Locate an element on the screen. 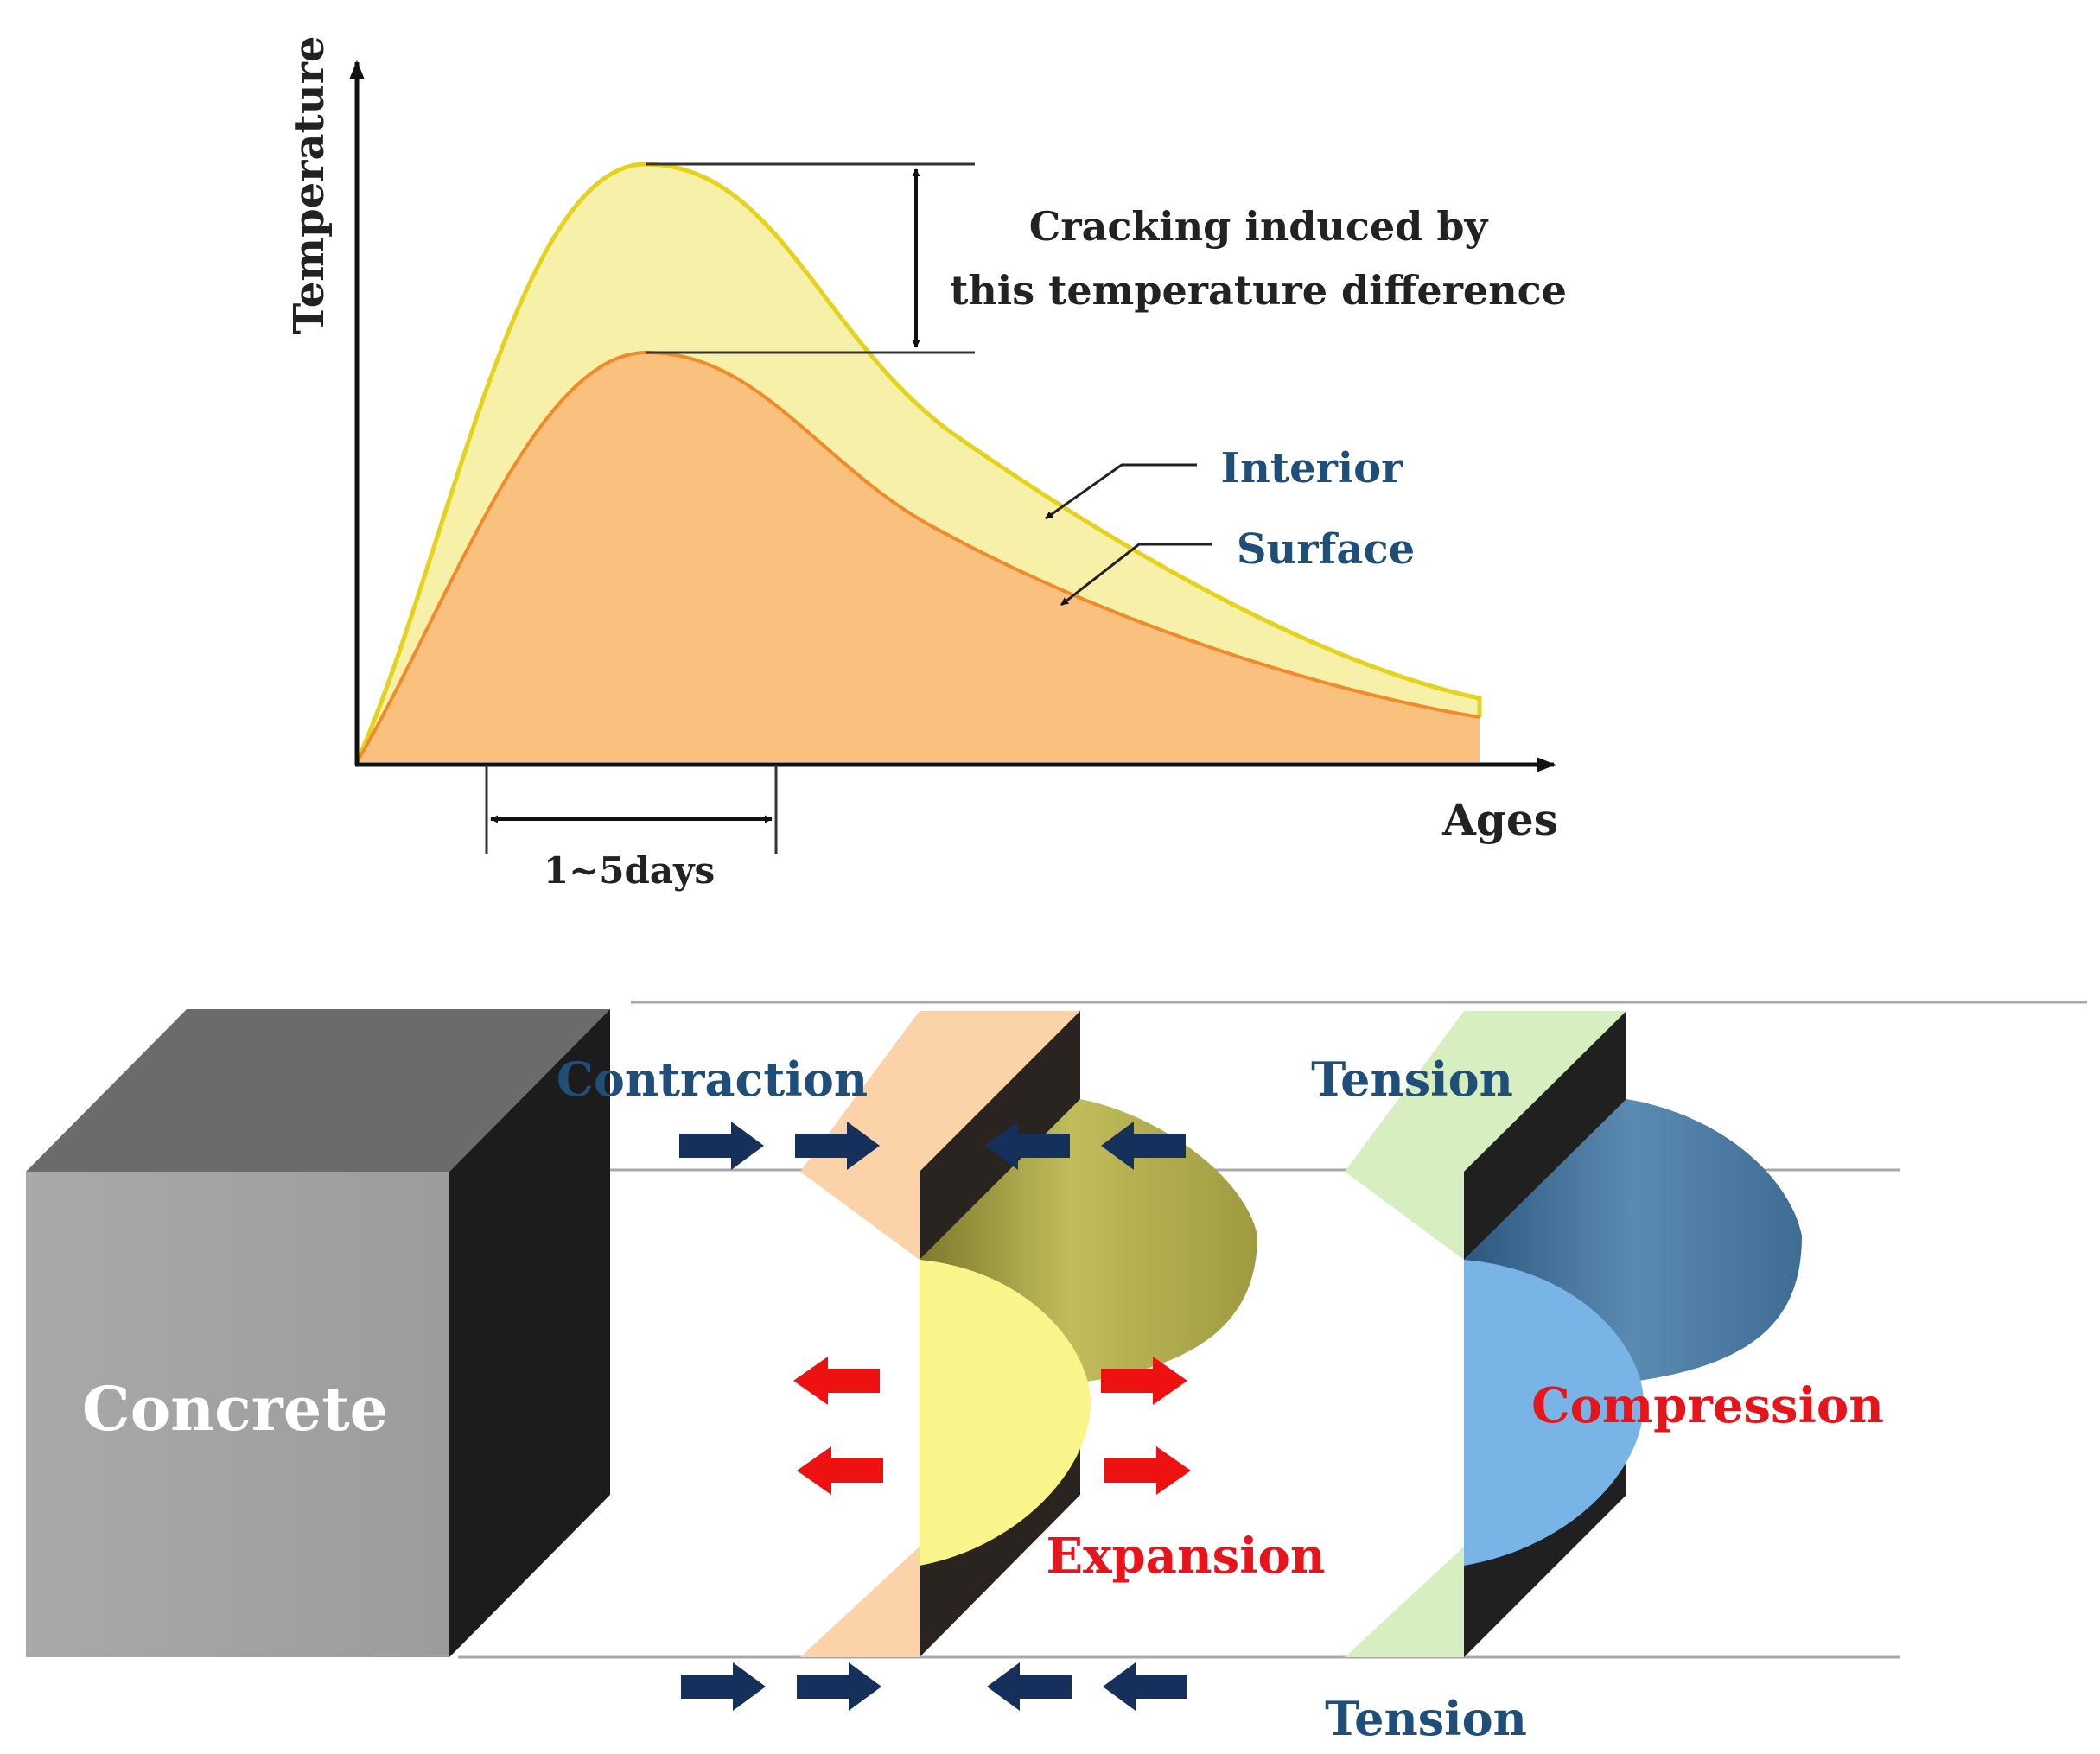  annotation-line2: this temperature difference is located at coordinates (1259, 290).